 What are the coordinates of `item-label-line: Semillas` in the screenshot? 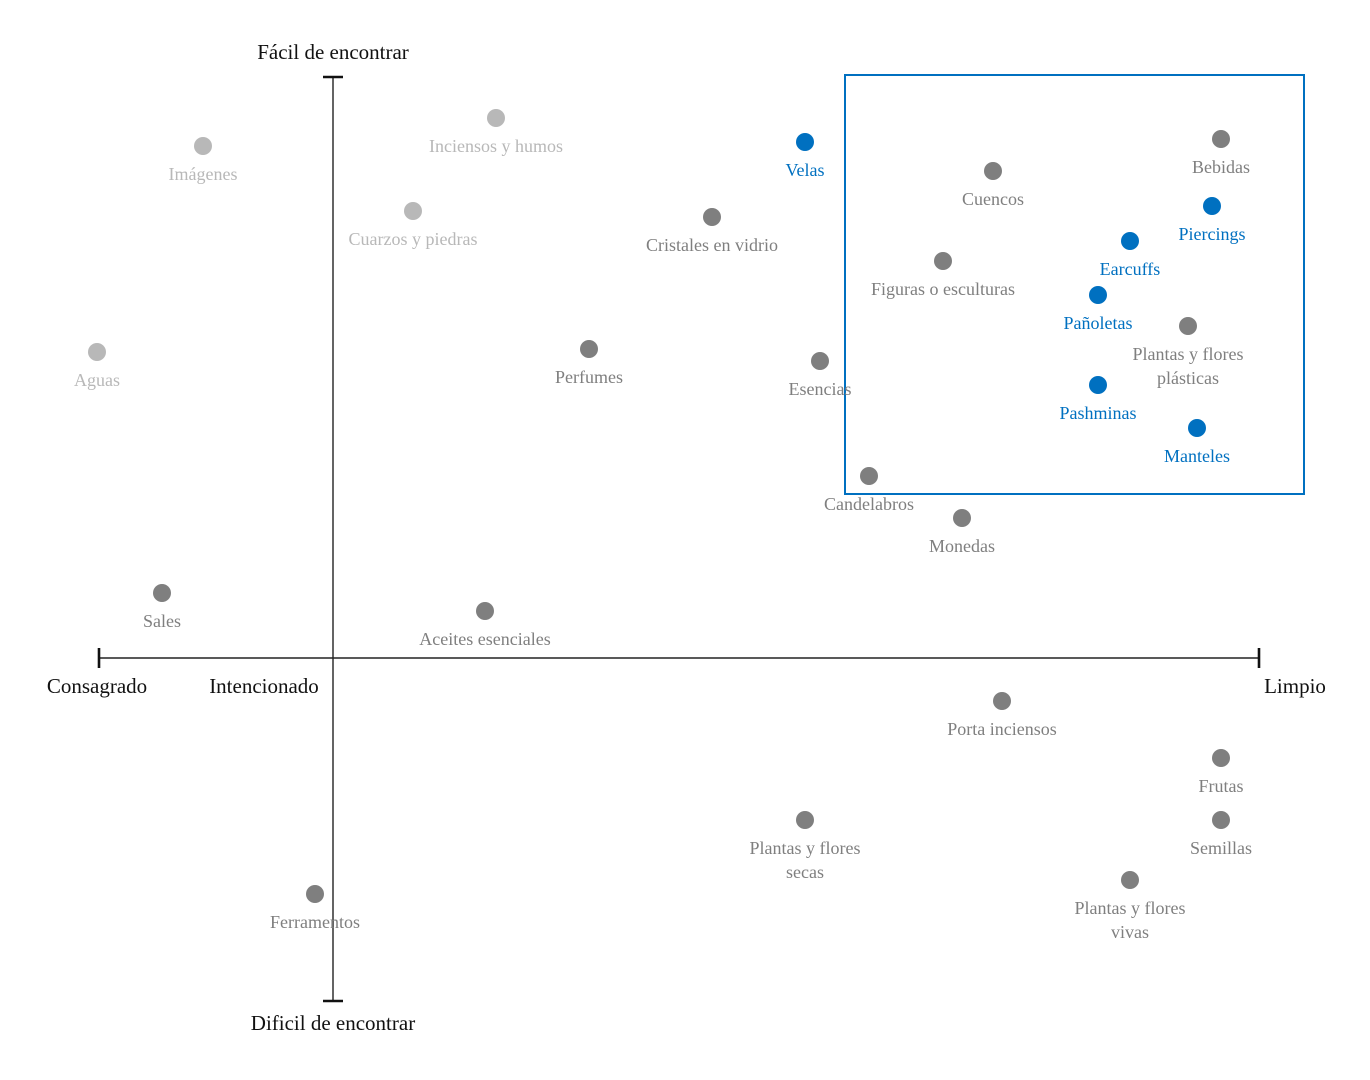 It's located at (1221, 848).